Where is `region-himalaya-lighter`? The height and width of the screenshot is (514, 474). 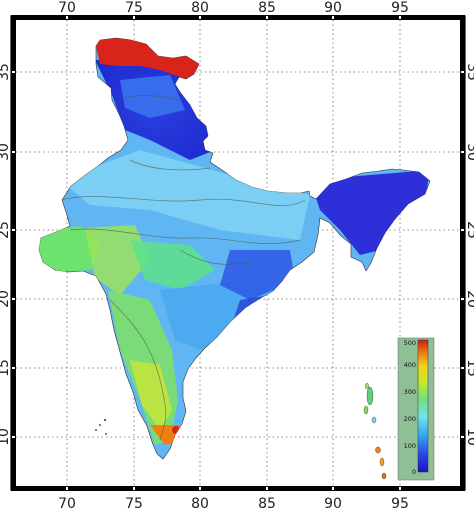 region-himalaya-lighter is located at coordinates (152, 96).